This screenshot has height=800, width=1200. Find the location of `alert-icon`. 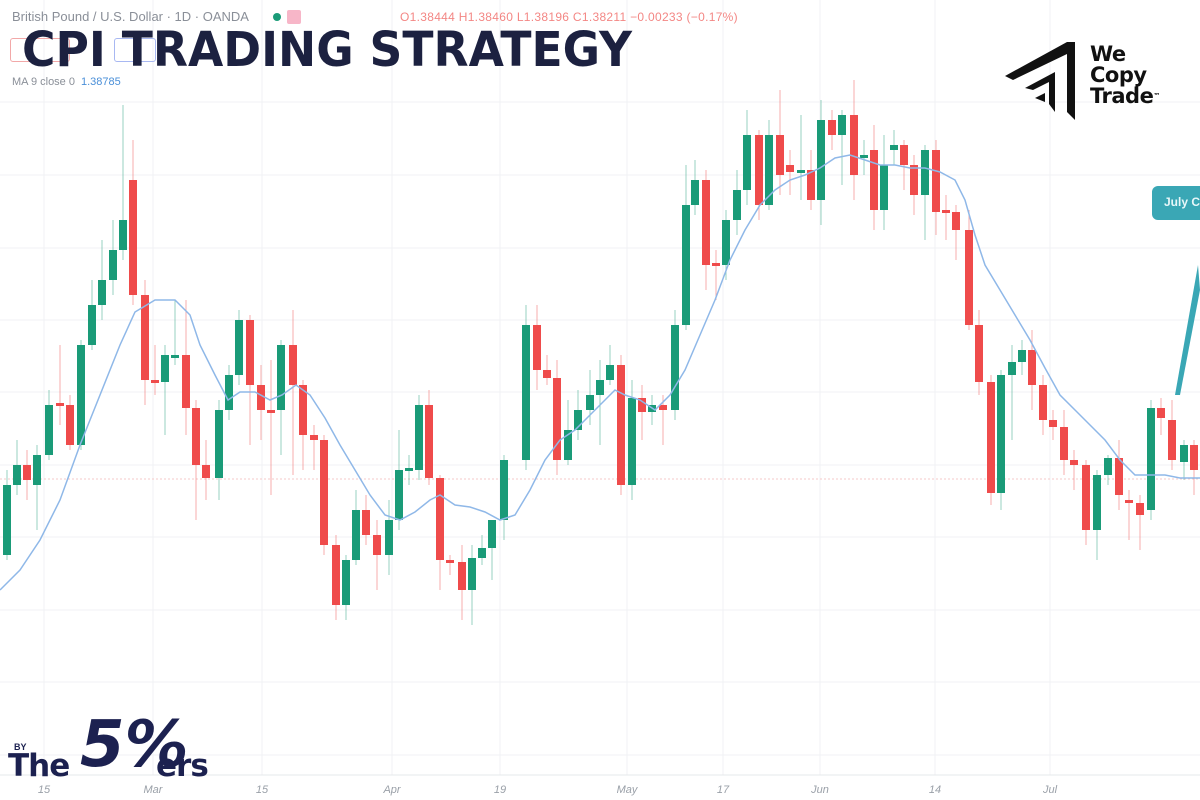

alert-icon is located at coordinates (293, 16).